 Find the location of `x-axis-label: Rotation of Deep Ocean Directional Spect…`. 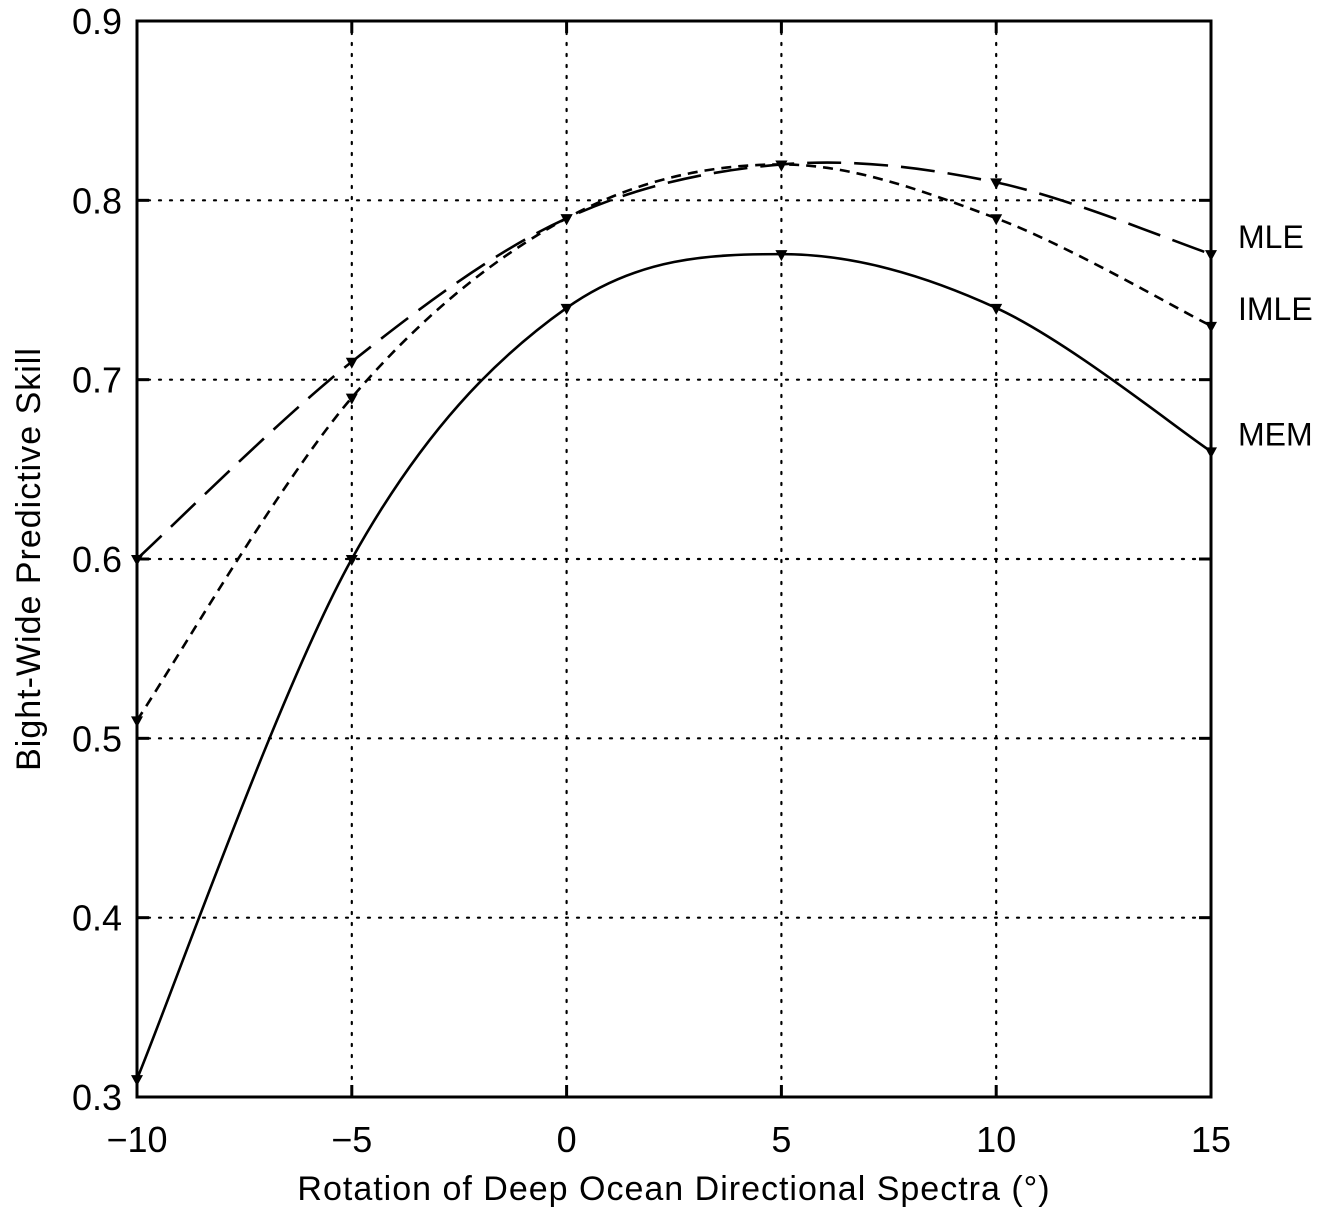

x-axis-label: Rotation of Deep Ocean Directional Spect… is located at coordinates (673, 1189).